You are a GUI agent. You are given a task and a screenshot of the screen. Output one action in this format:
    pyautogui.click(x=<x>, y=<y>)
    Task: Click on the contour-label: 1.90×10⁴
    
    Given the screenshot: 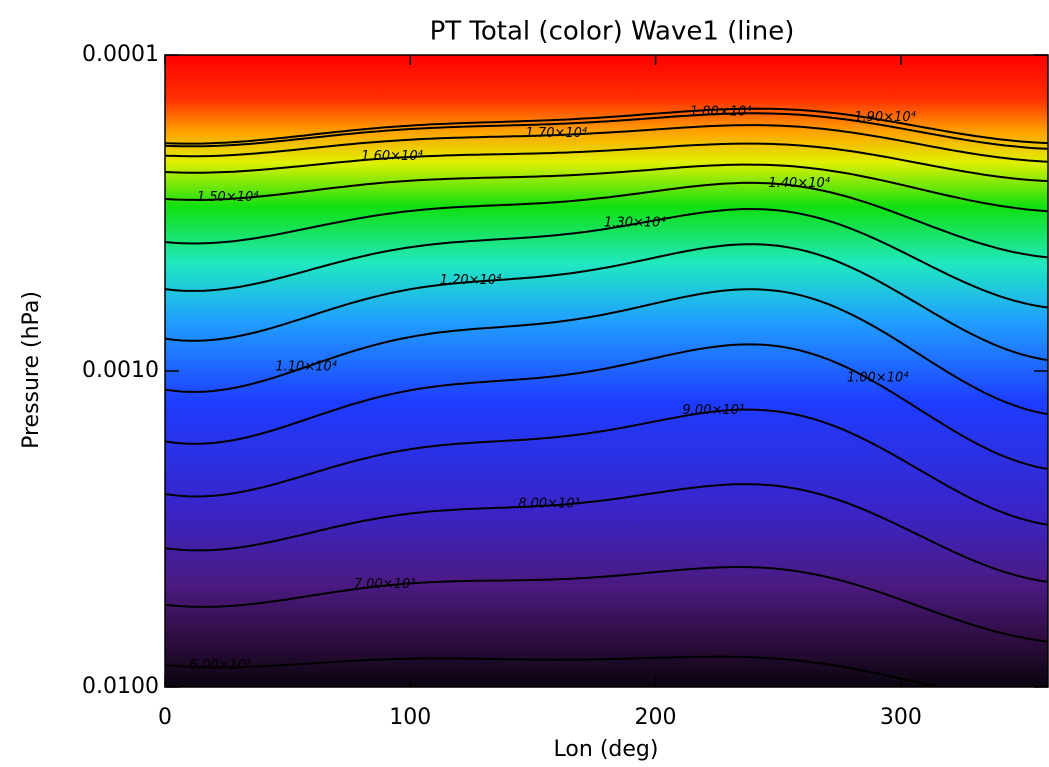 What is the action you would take?
    pyautogui.click(x=885, y=117)
    